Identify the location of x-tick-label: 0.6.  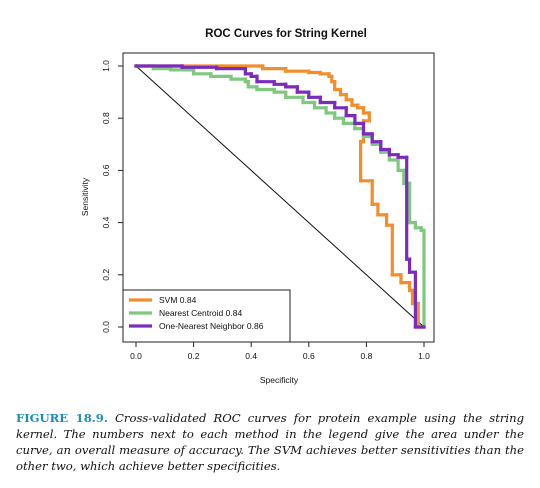
(309, 356).